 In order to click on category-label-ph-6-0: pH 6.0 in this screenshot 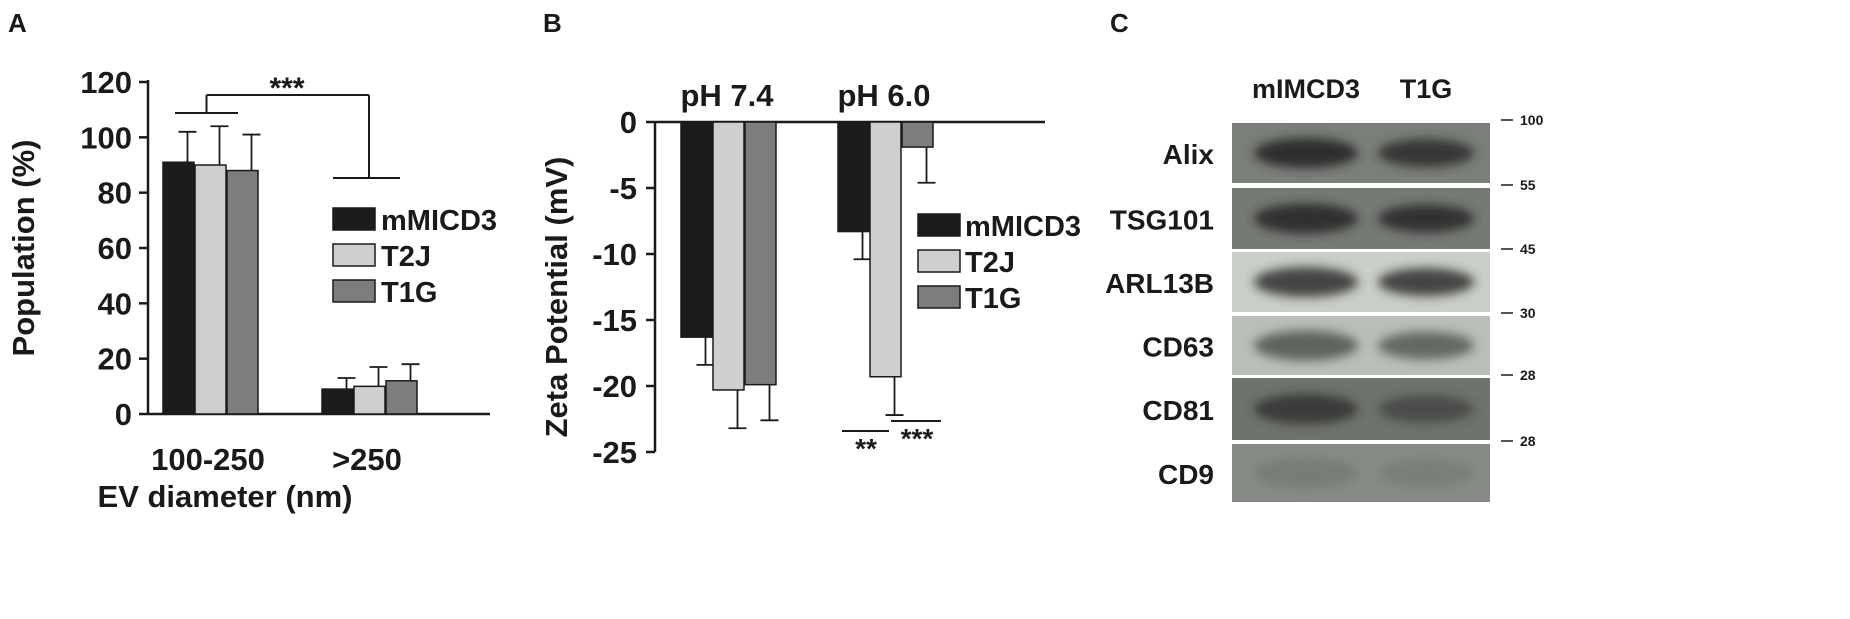, I will do `click(883, 95)`.